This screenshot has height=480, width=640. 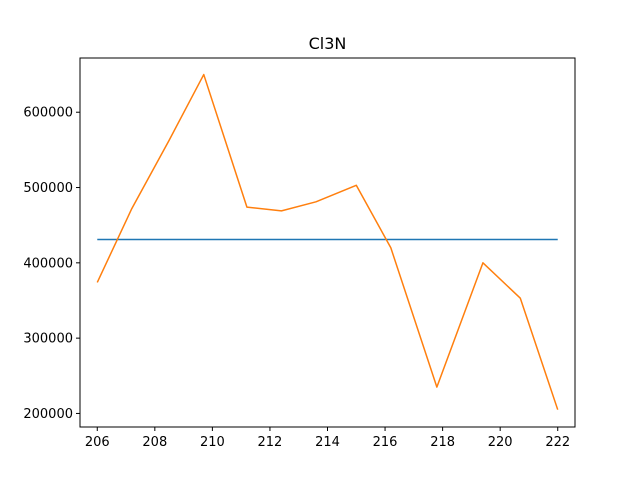 I want to click on chart-title: Cl3N, so click(x=328, y=43).